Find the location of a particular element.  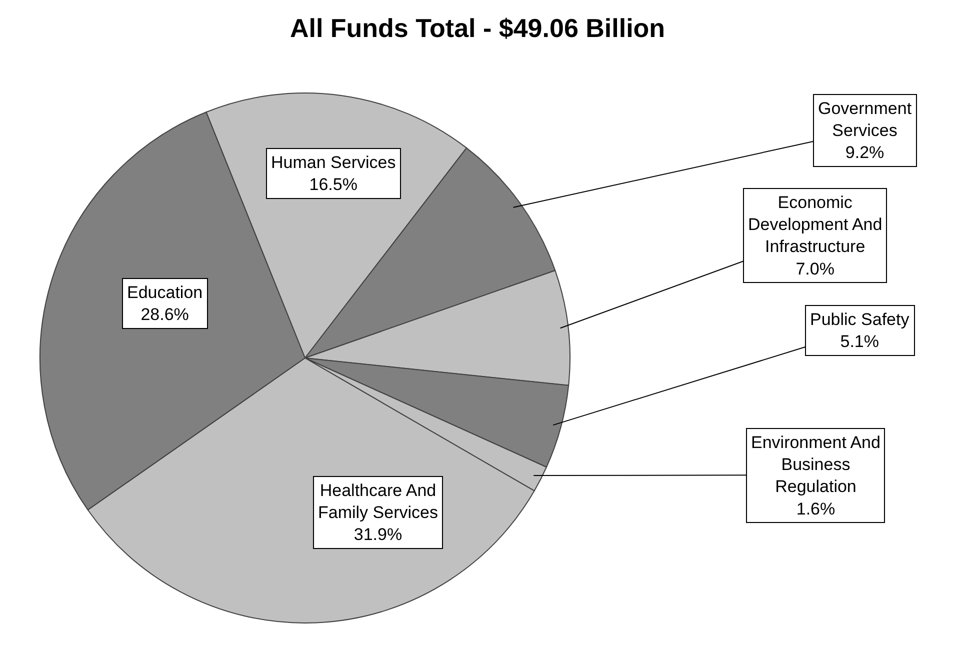

slice-label: Public Safety is located at coordinates (860, 319).